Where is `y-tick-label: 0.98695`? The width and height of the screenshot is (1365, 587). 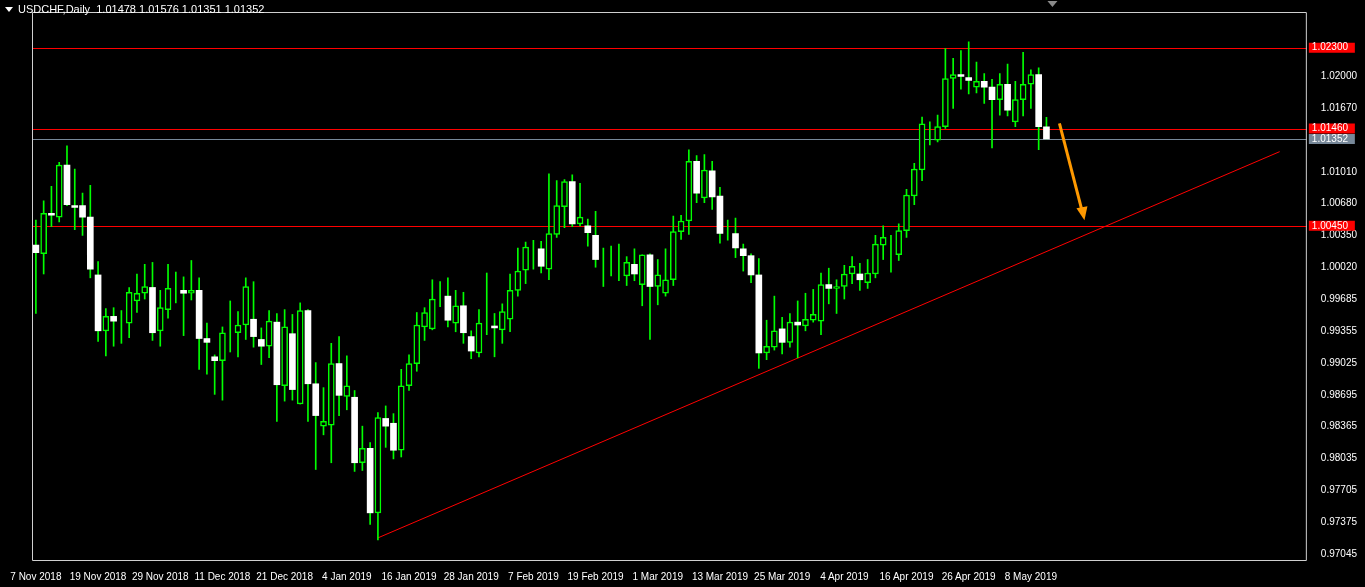 y-tick-label: 0.98695 is located at coordinates (1339, 394).